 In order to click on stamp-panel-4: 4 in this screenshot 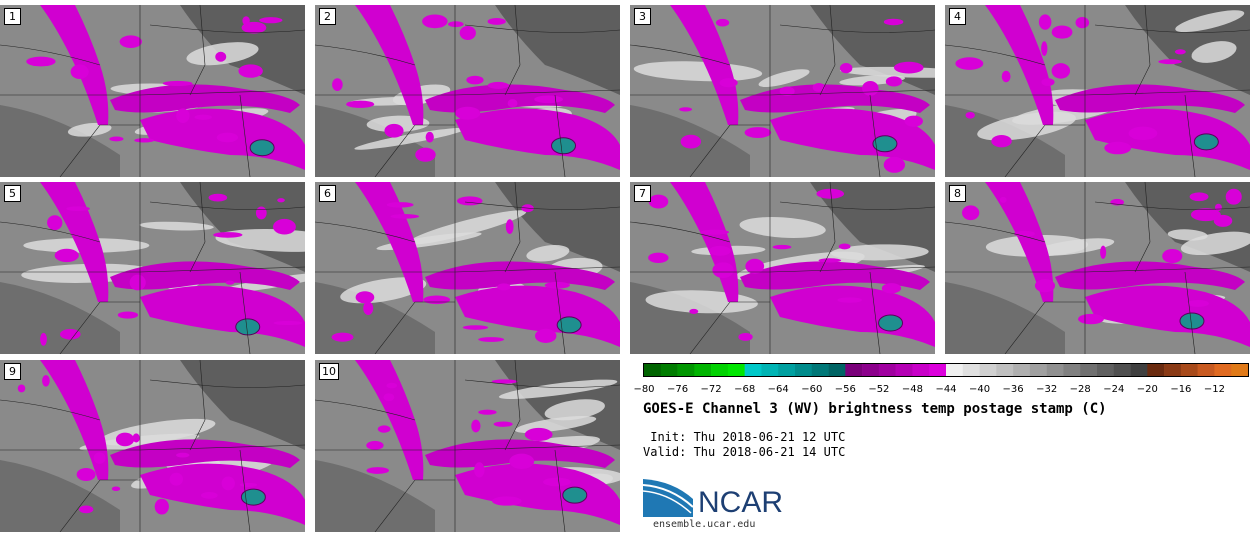, I will do `click(1097, 91)`.